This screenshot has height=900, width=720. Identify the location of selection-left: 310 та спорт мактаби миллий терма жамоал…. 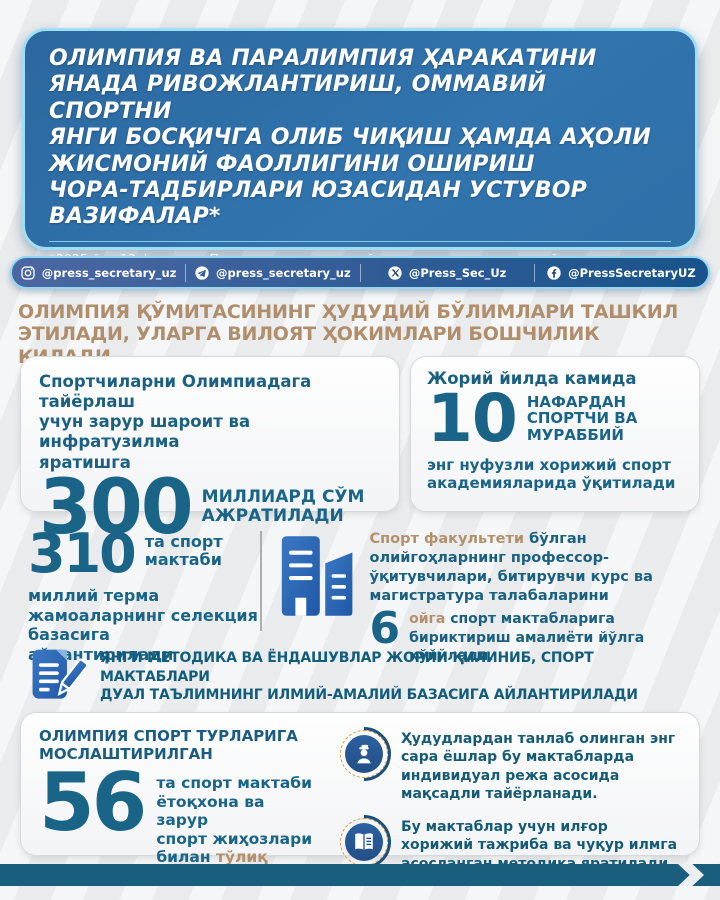
(144, 593).